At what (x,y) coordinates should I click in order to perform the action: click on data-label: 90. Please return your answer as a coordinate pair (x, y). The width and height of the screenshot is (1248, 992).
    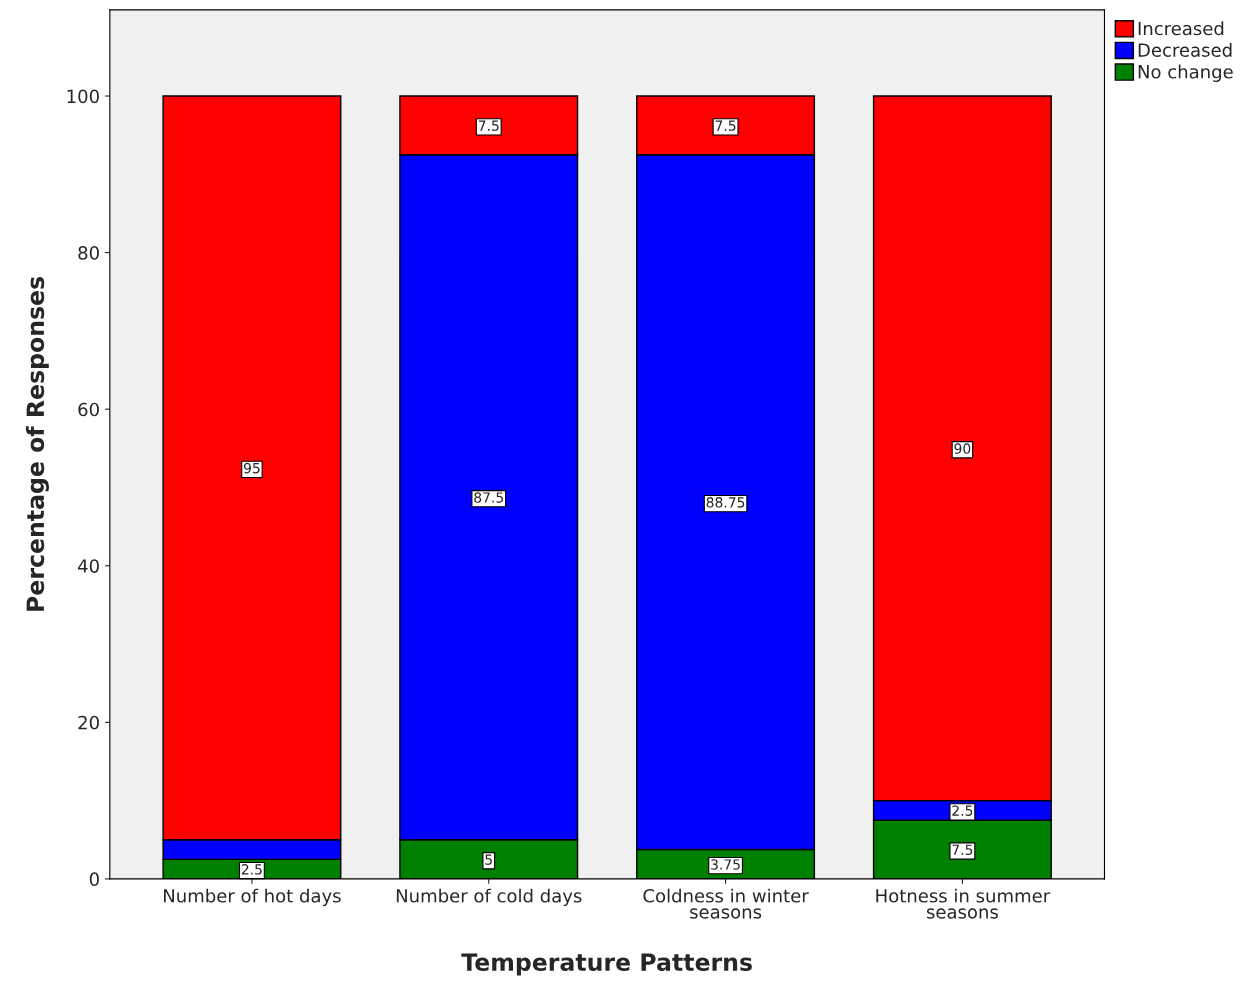
    Looking at the image, I should click on (962, 448).